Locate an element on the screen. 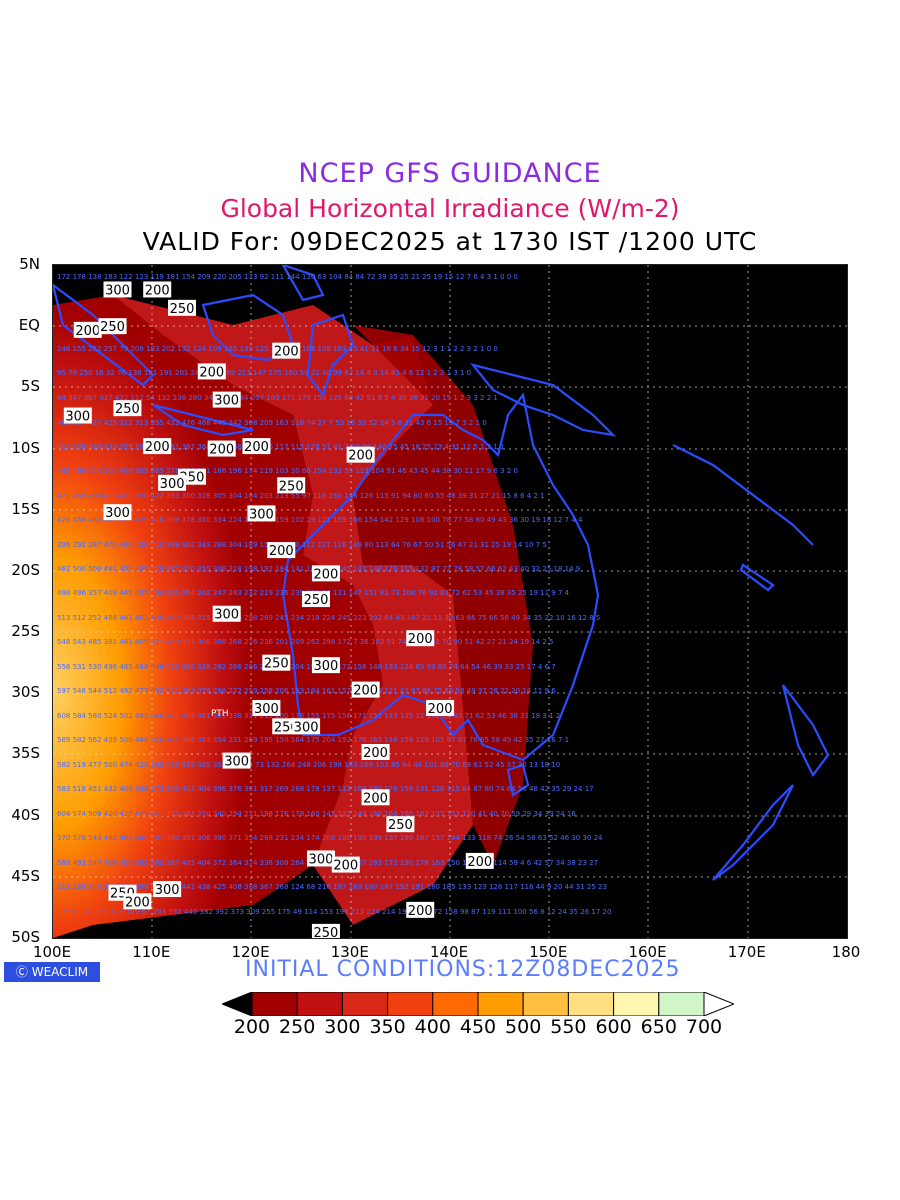 This screenshot has height=1200, width=900. city-label-perth: PTH is located at coordinates (220, 714).